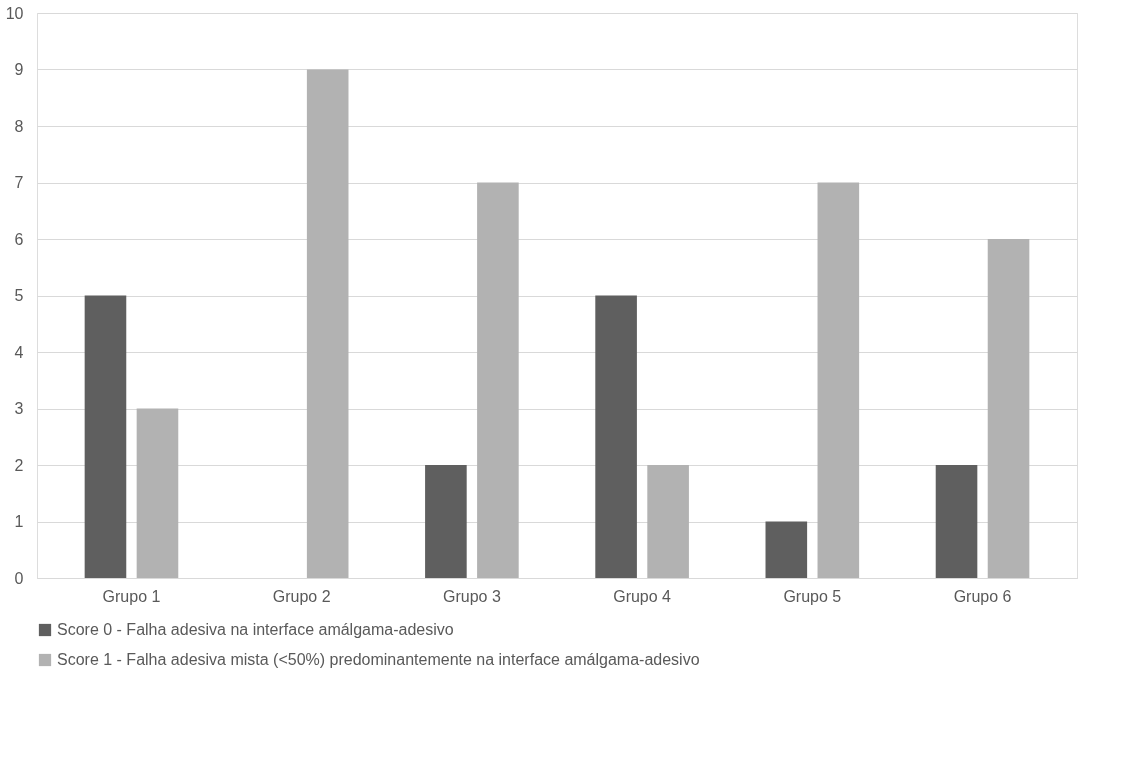  What do you see at coordinates (255, 629) in the screenshot?
I see `legend-label: Score 0 - Falha adesiva na interface amálgama-adesivo` at bounding box center [255, 629].